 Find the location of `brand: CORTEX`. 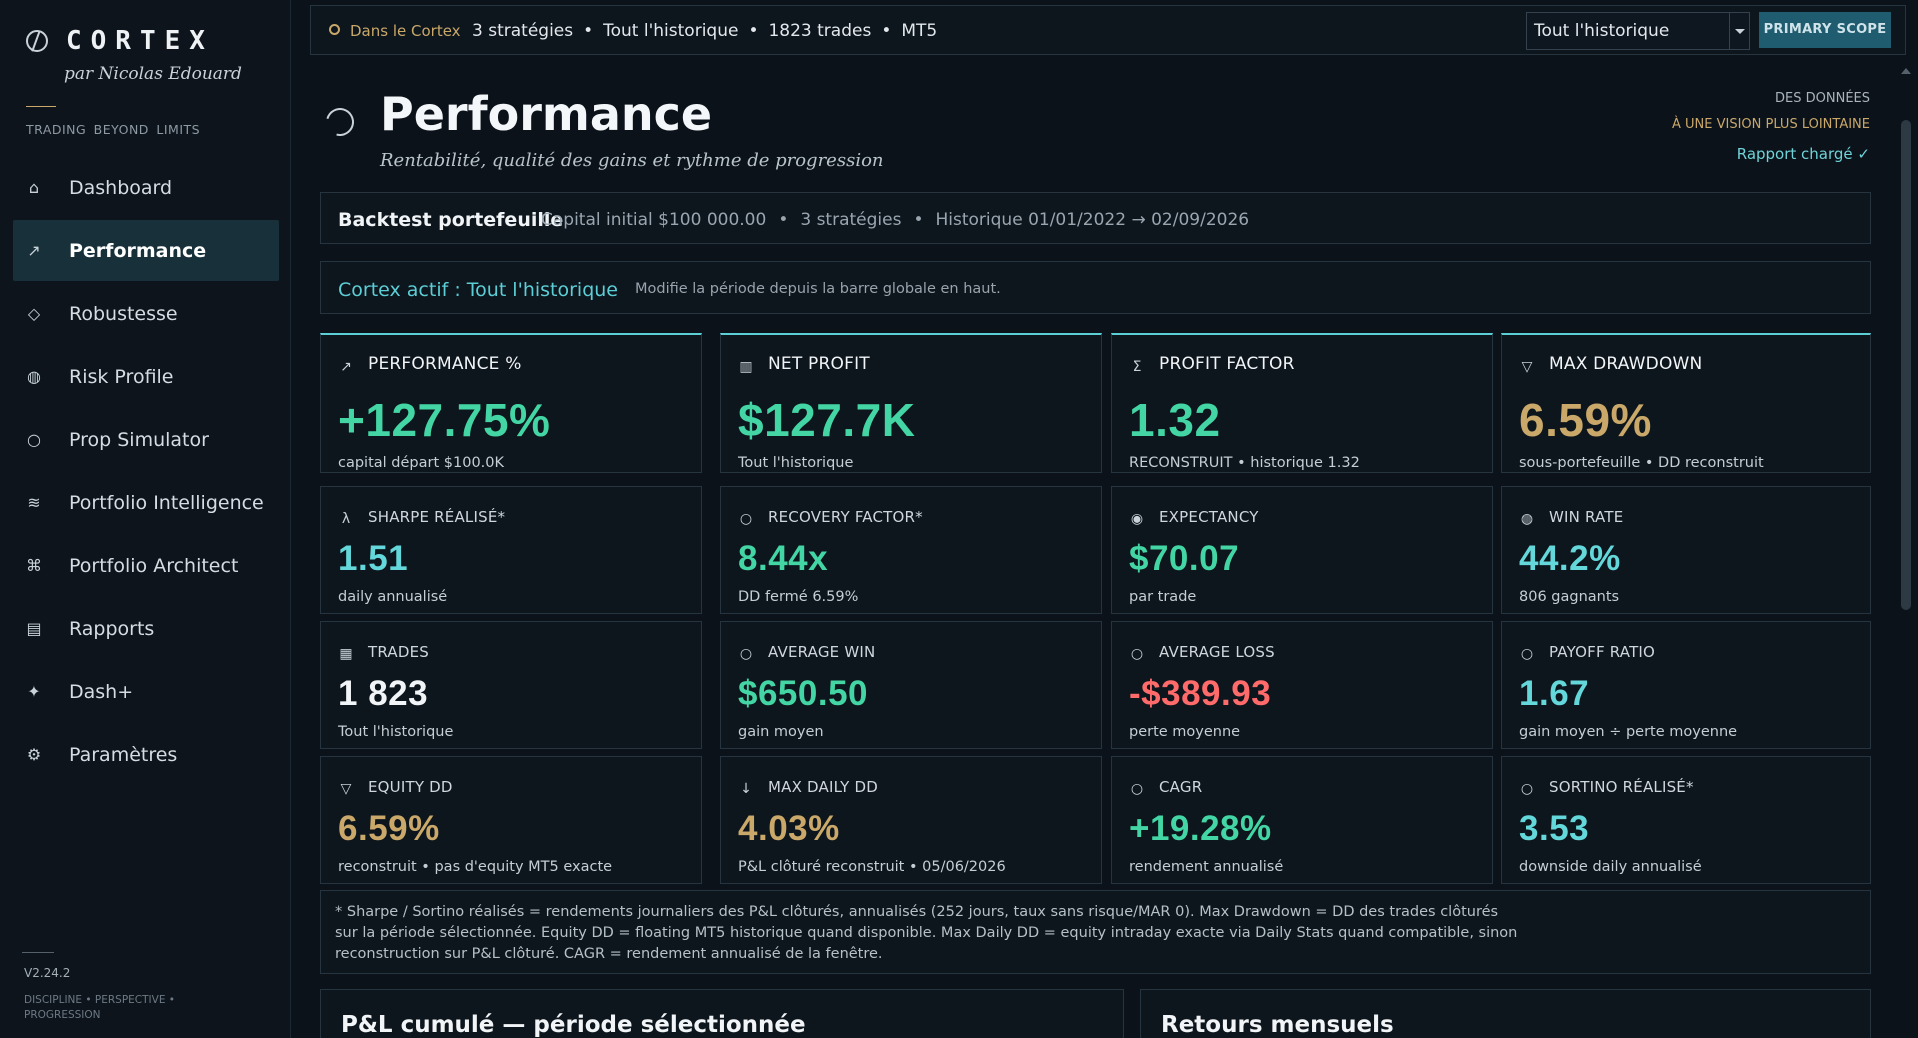

brand: CORTEX is located at coordinates (120, 41).